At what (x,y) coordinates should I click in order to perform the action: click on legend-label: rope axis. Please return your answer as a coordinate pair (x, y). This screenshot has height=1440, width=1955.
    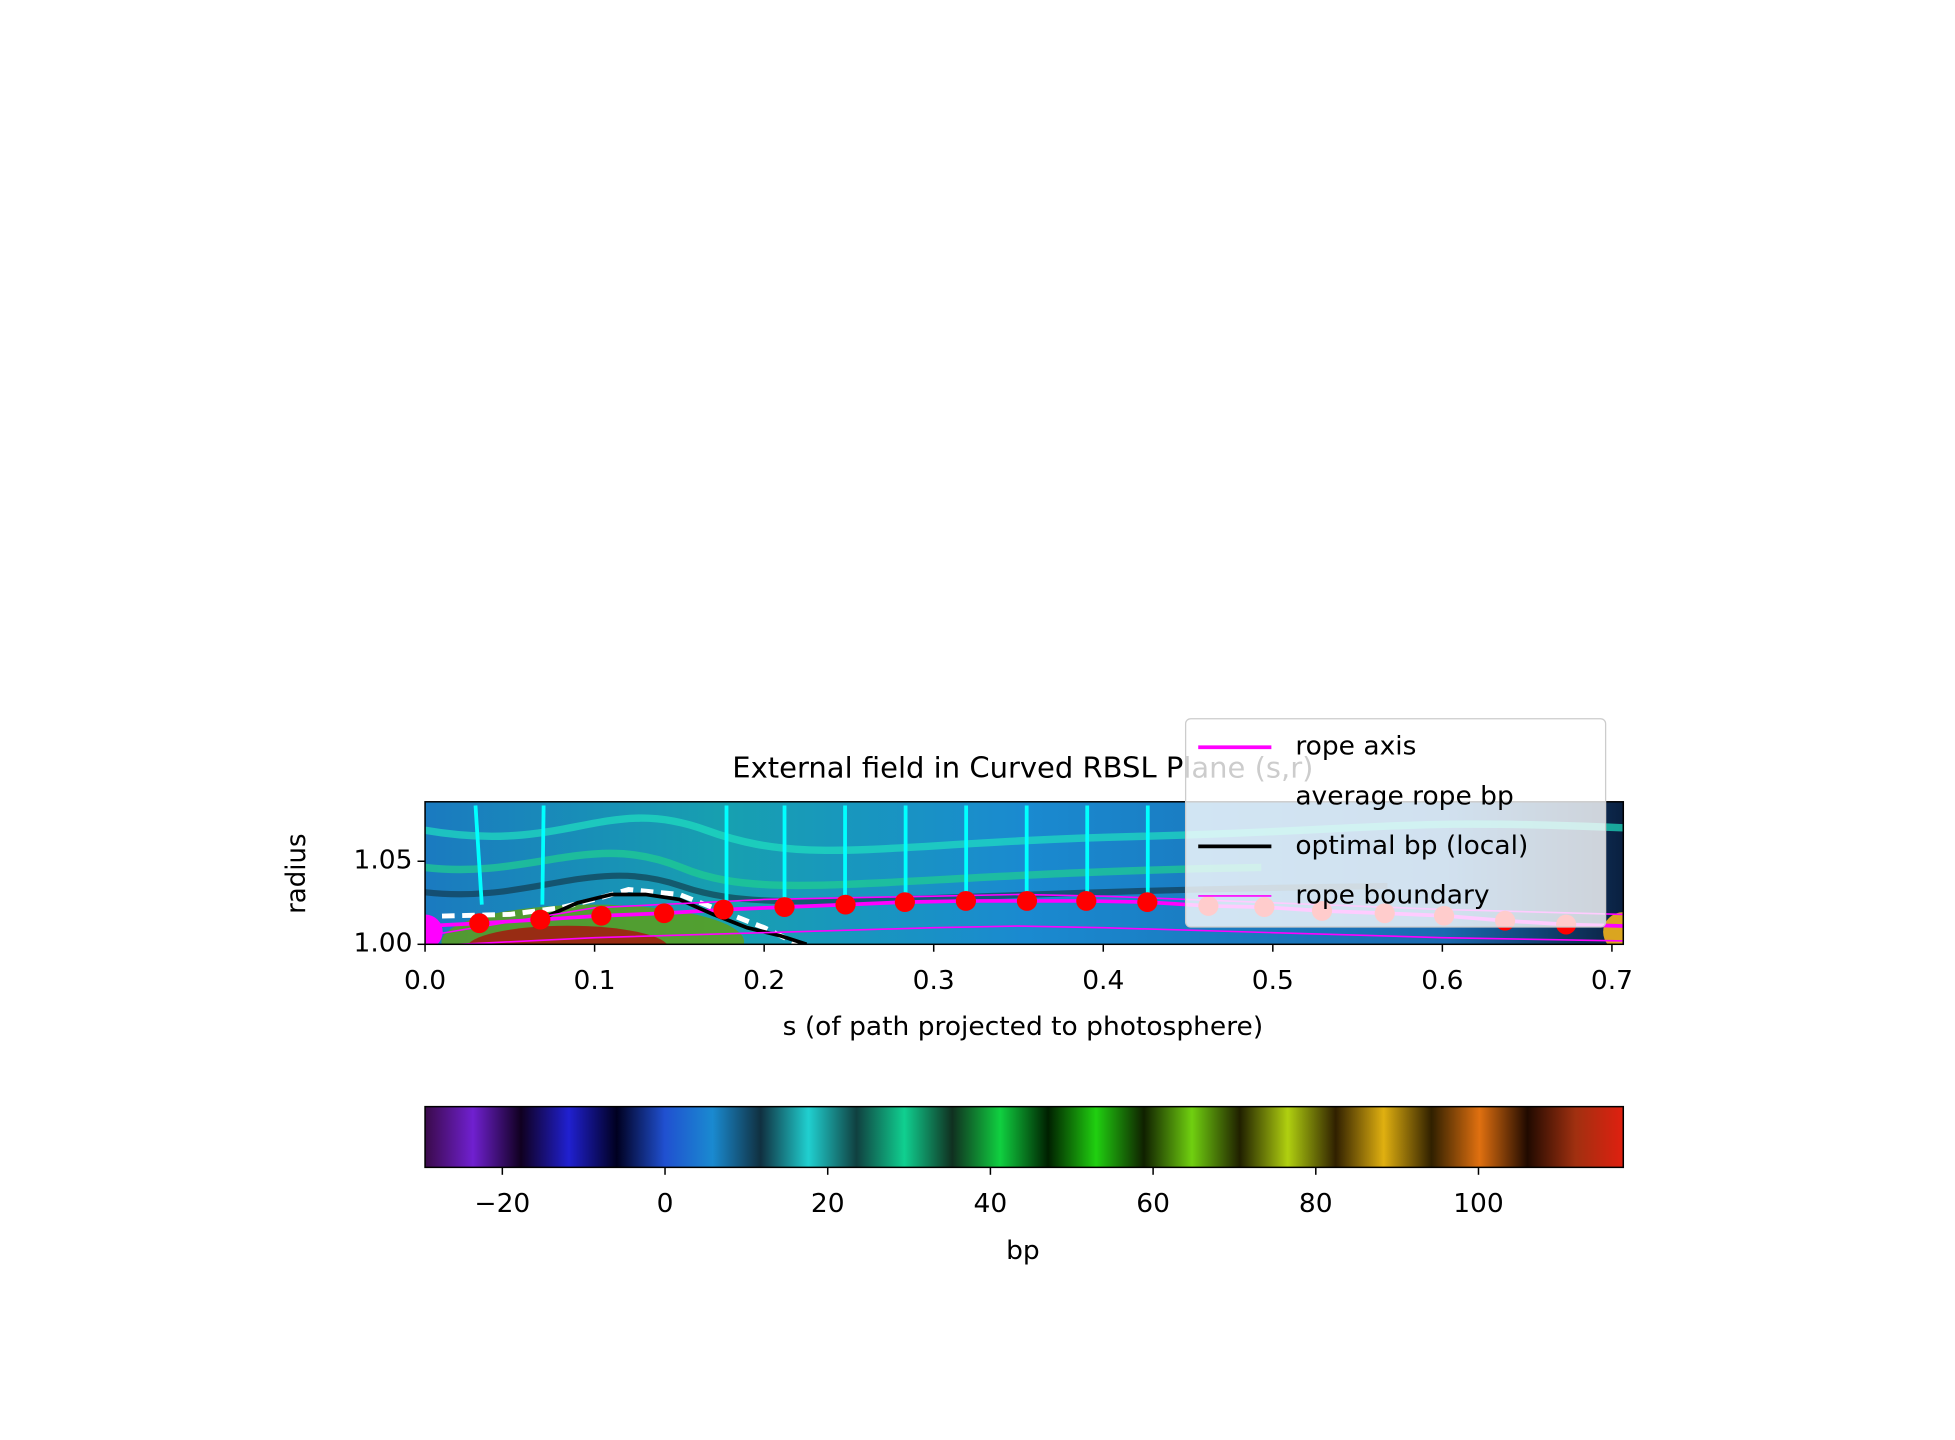
    Looking at the image, I should click on (1355, 747).